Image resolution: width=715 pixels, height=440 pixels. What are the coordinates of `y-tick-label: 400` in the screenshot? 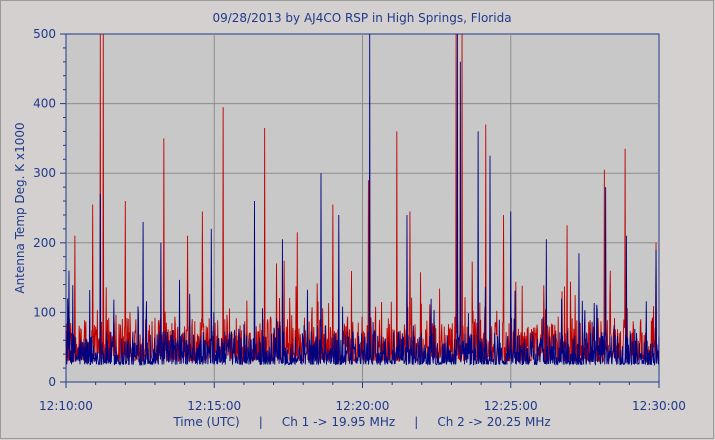 It's located at (44, 104).